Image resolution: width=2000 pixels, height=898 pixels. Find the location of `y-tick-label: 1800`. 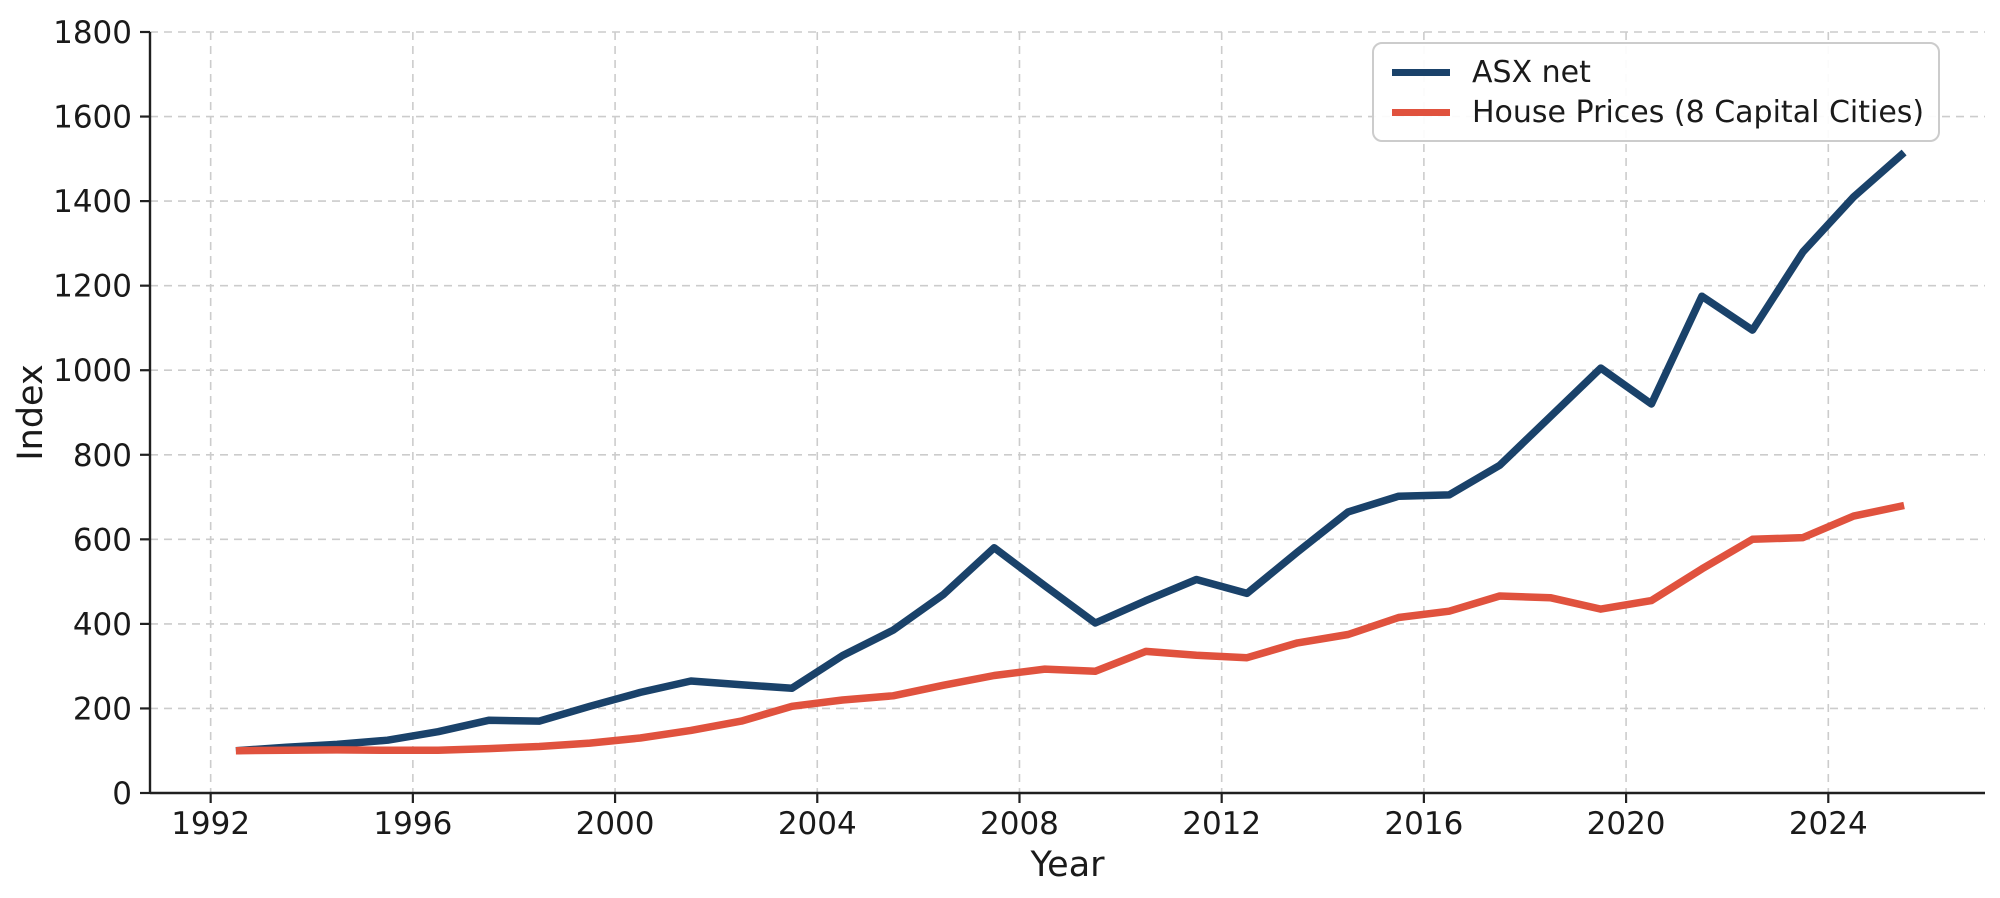

y-tick-label: 1800 is located at coordinates (92, 33).